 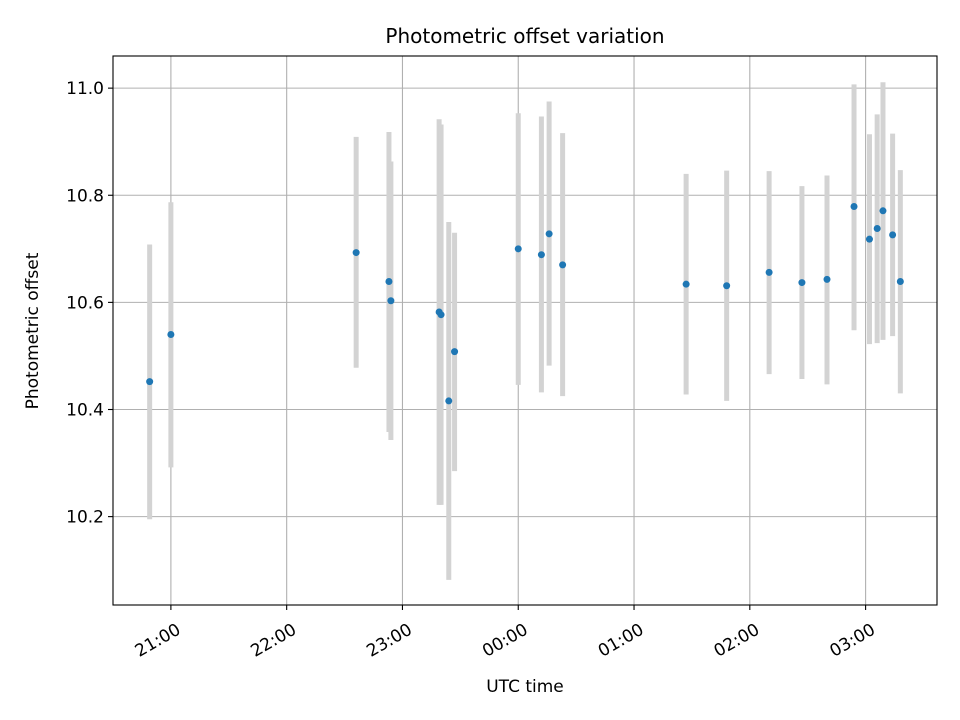 What do you see at coordinates (389, 641) in the screenshot?
I see `x-tick-label: 23:00` at bounding box center [389, 641].